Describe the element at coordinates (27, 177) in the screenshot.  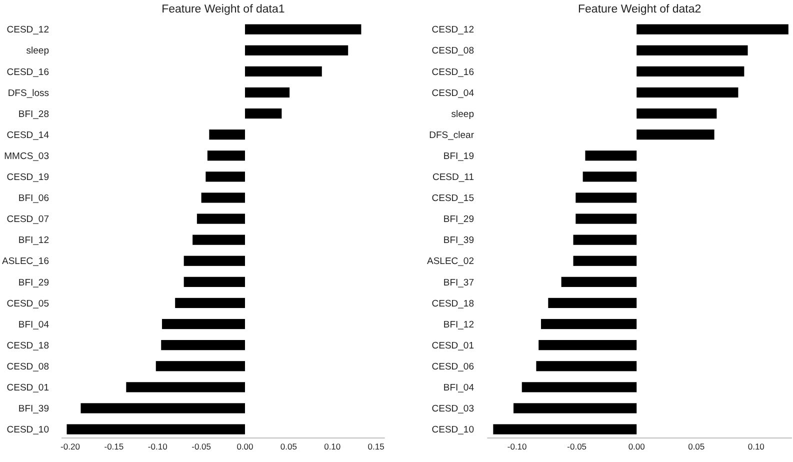
I see `y-tick-label: CESD_19` at that location.